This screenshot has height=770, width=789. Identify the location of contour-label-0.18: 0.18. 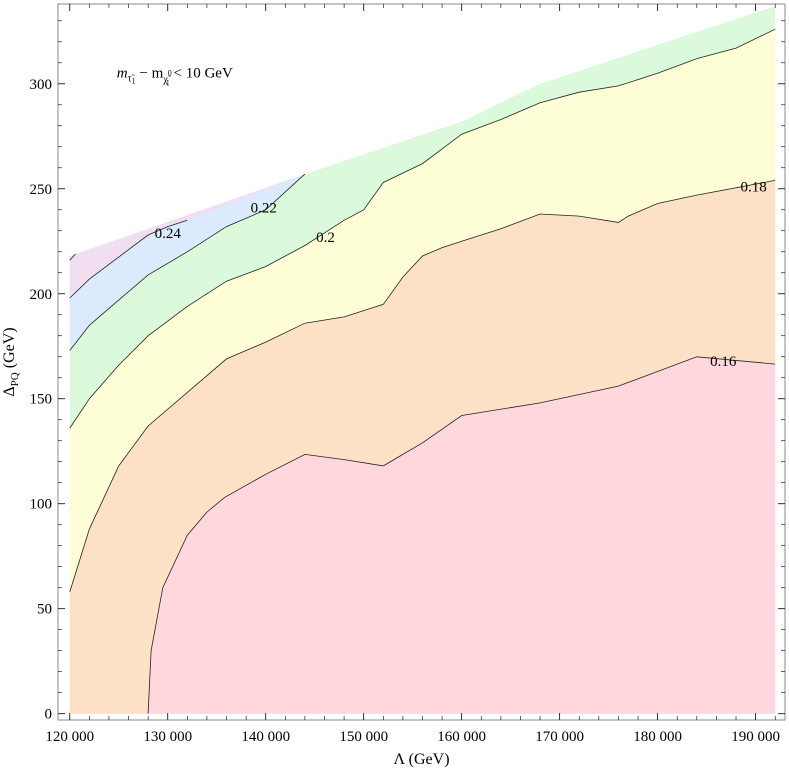
(754, 188).